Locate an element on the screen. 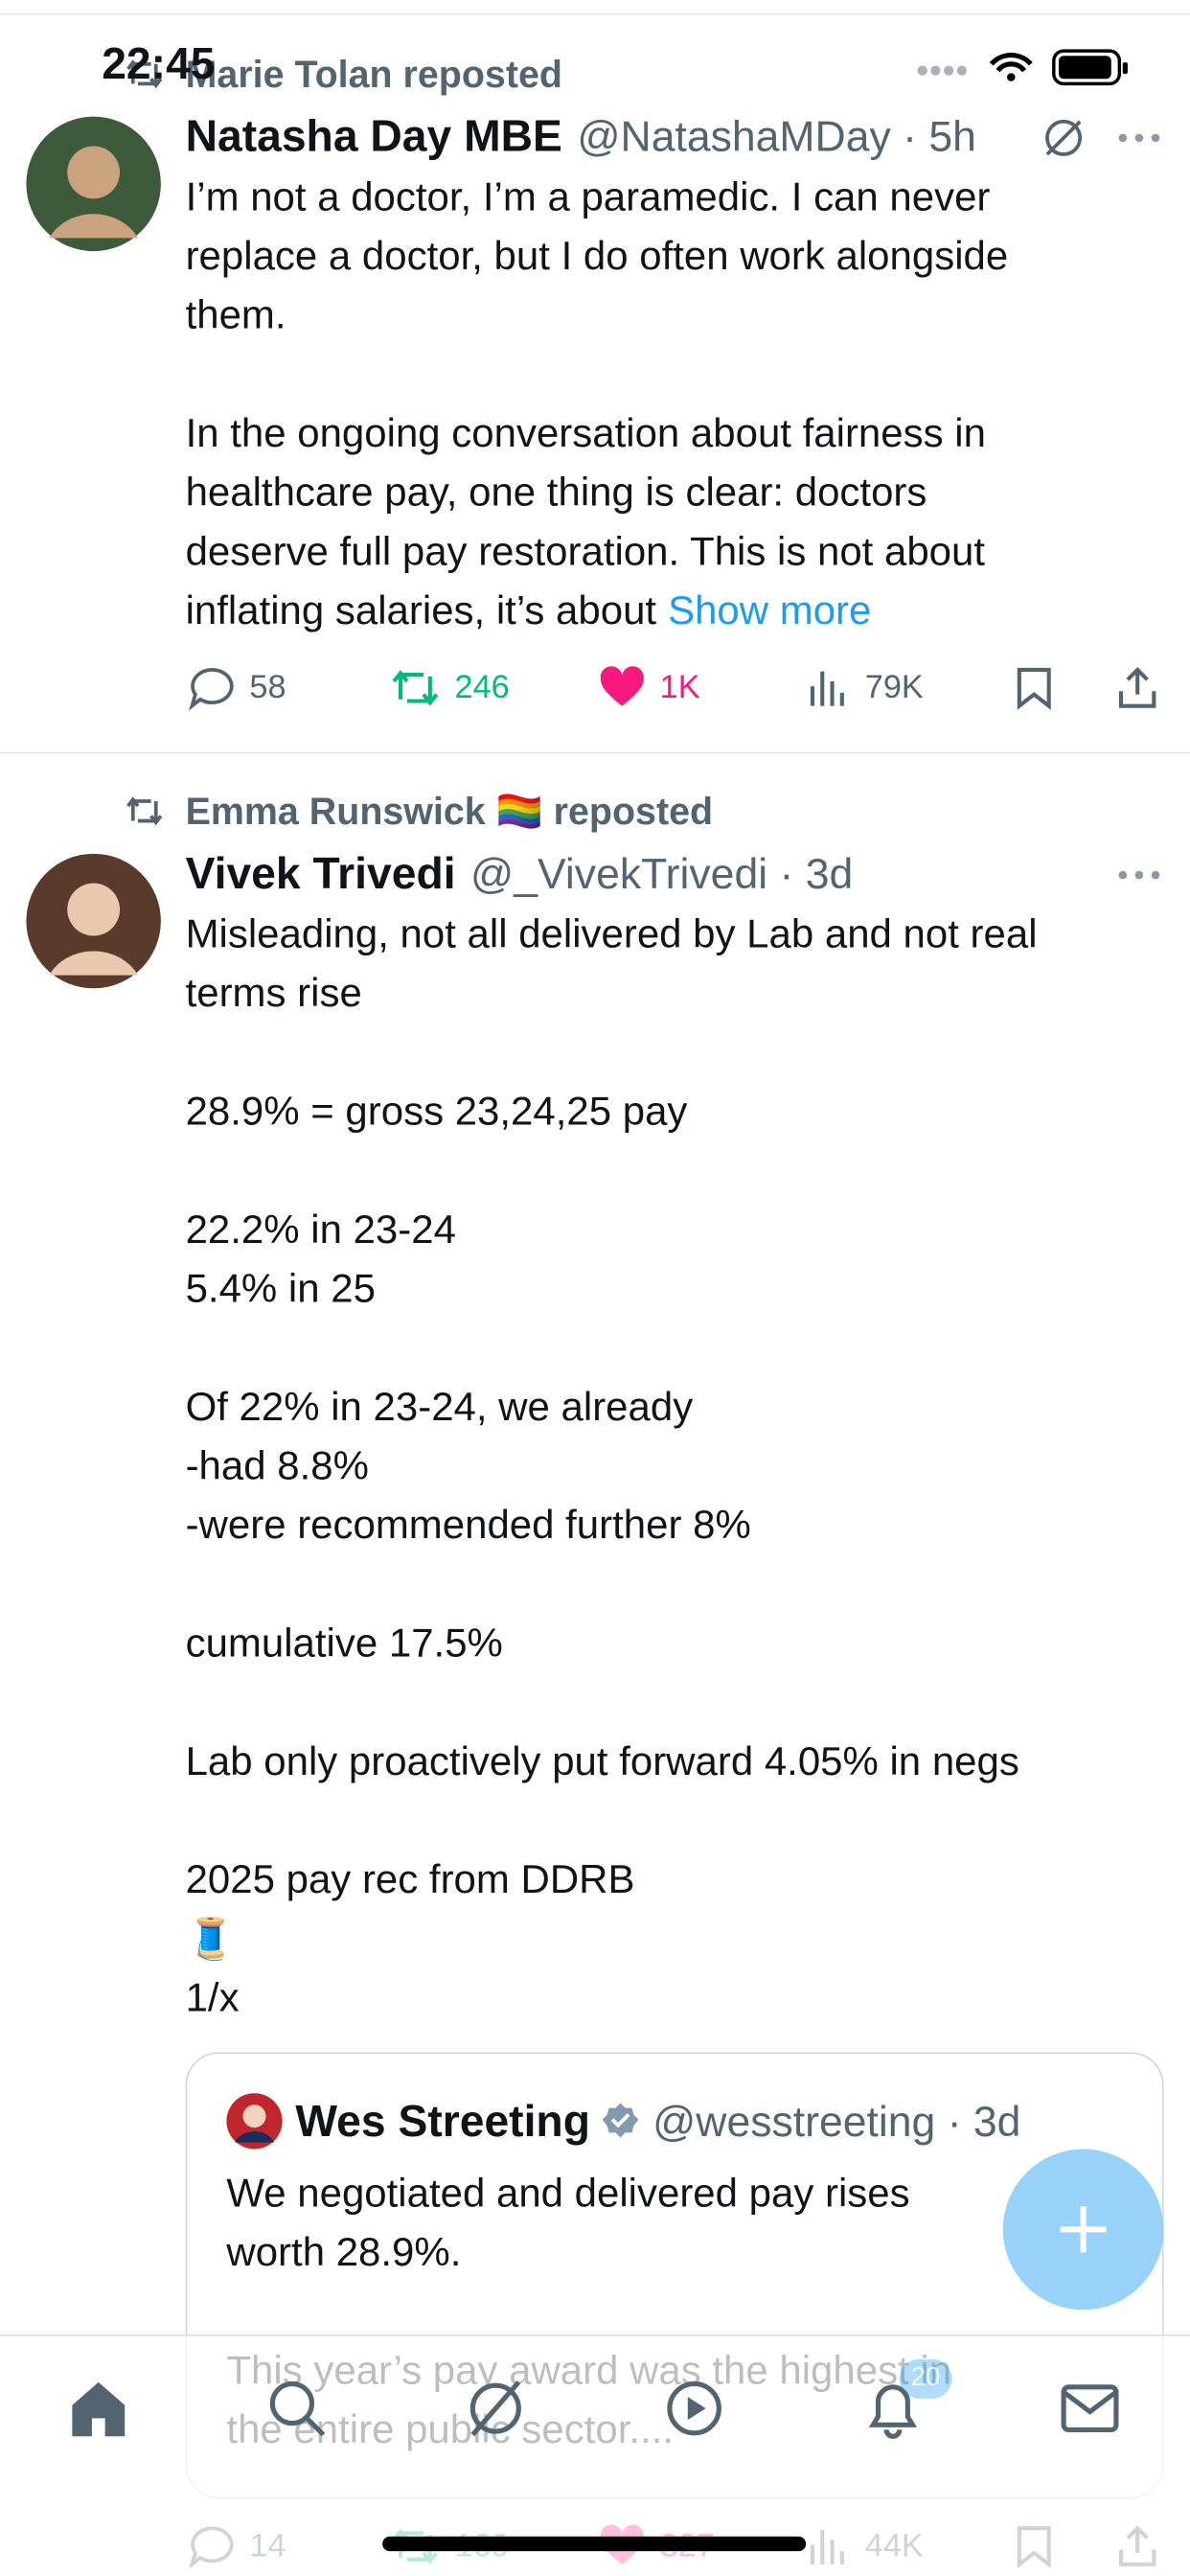  repost-icon is located at coordinates (144, 73).